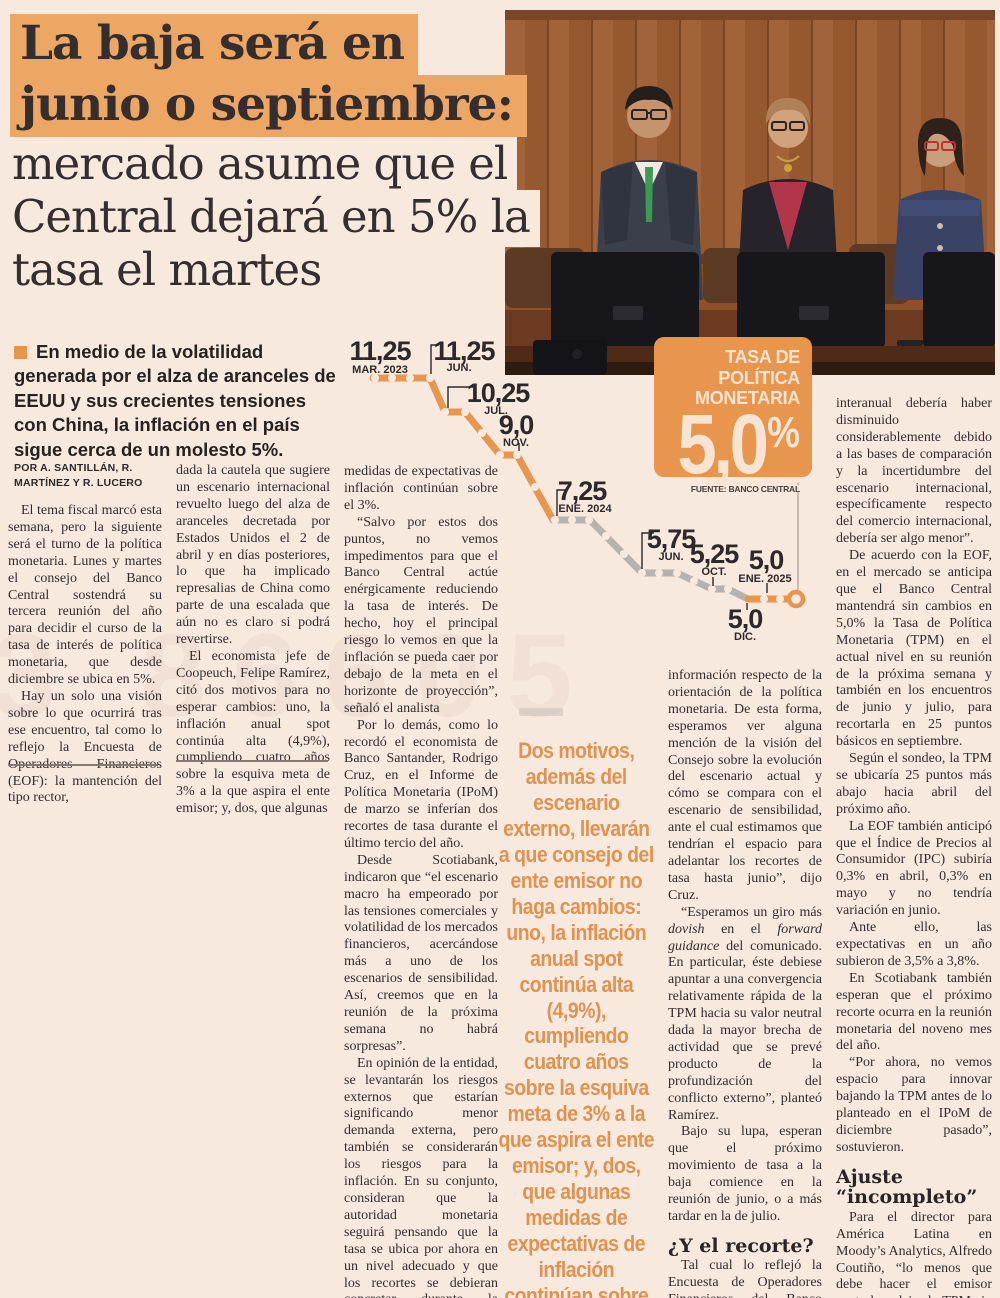 This screenshot has width=1000, height=1298. Describe the element at coordinates (745, 637) in the screenshot. I see `chart-label-date: DIC.` at that location.